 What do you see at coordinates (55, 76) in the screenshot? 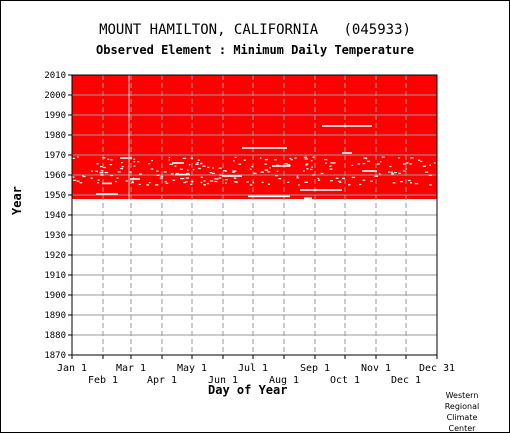
I see `y-tick-label: 2010` at bounding box center [55, 76].